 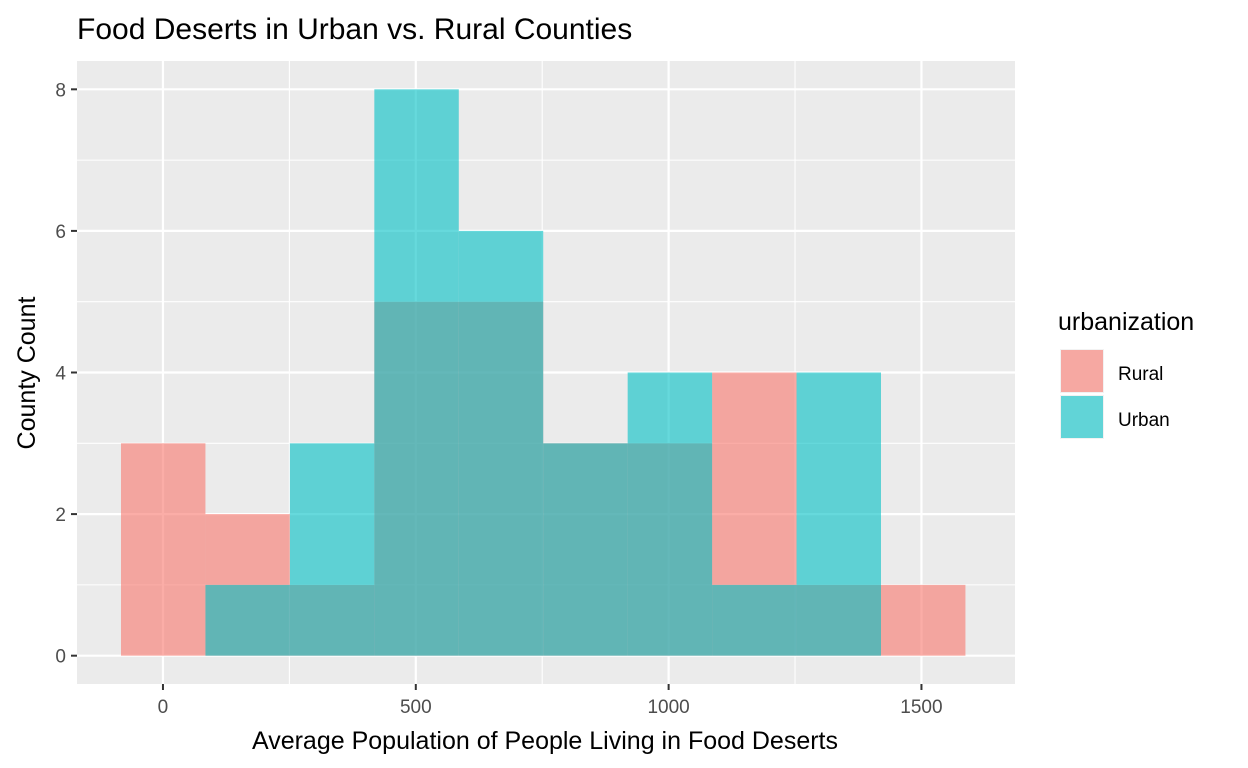 I want to click on x-tick-label: 1500, so click(x=921, y=707).